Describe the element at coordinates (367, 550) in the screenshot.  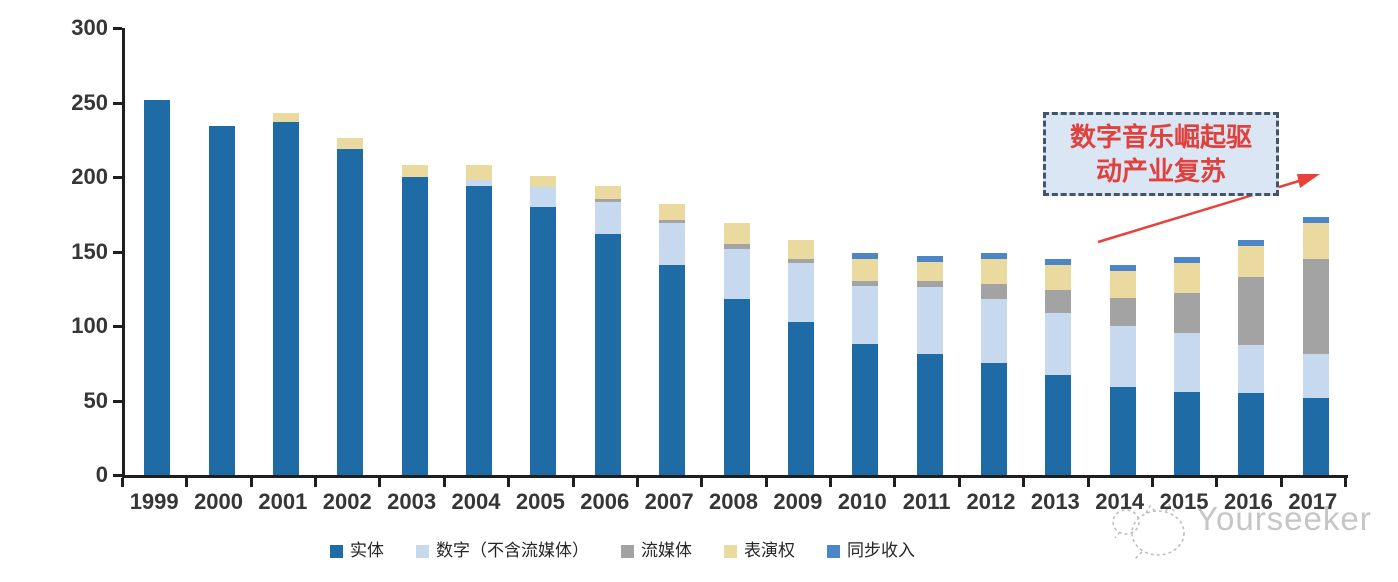
I see `legend-label: 实体` at that location.